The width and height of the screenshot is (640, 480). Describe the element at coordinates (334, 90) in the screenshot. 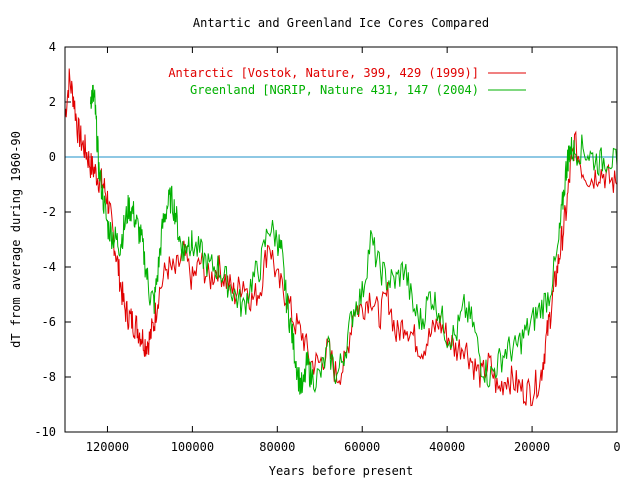

I see `legend-label: Greenland [NGRIP, Nature 431, 147 (2004)` at that location.